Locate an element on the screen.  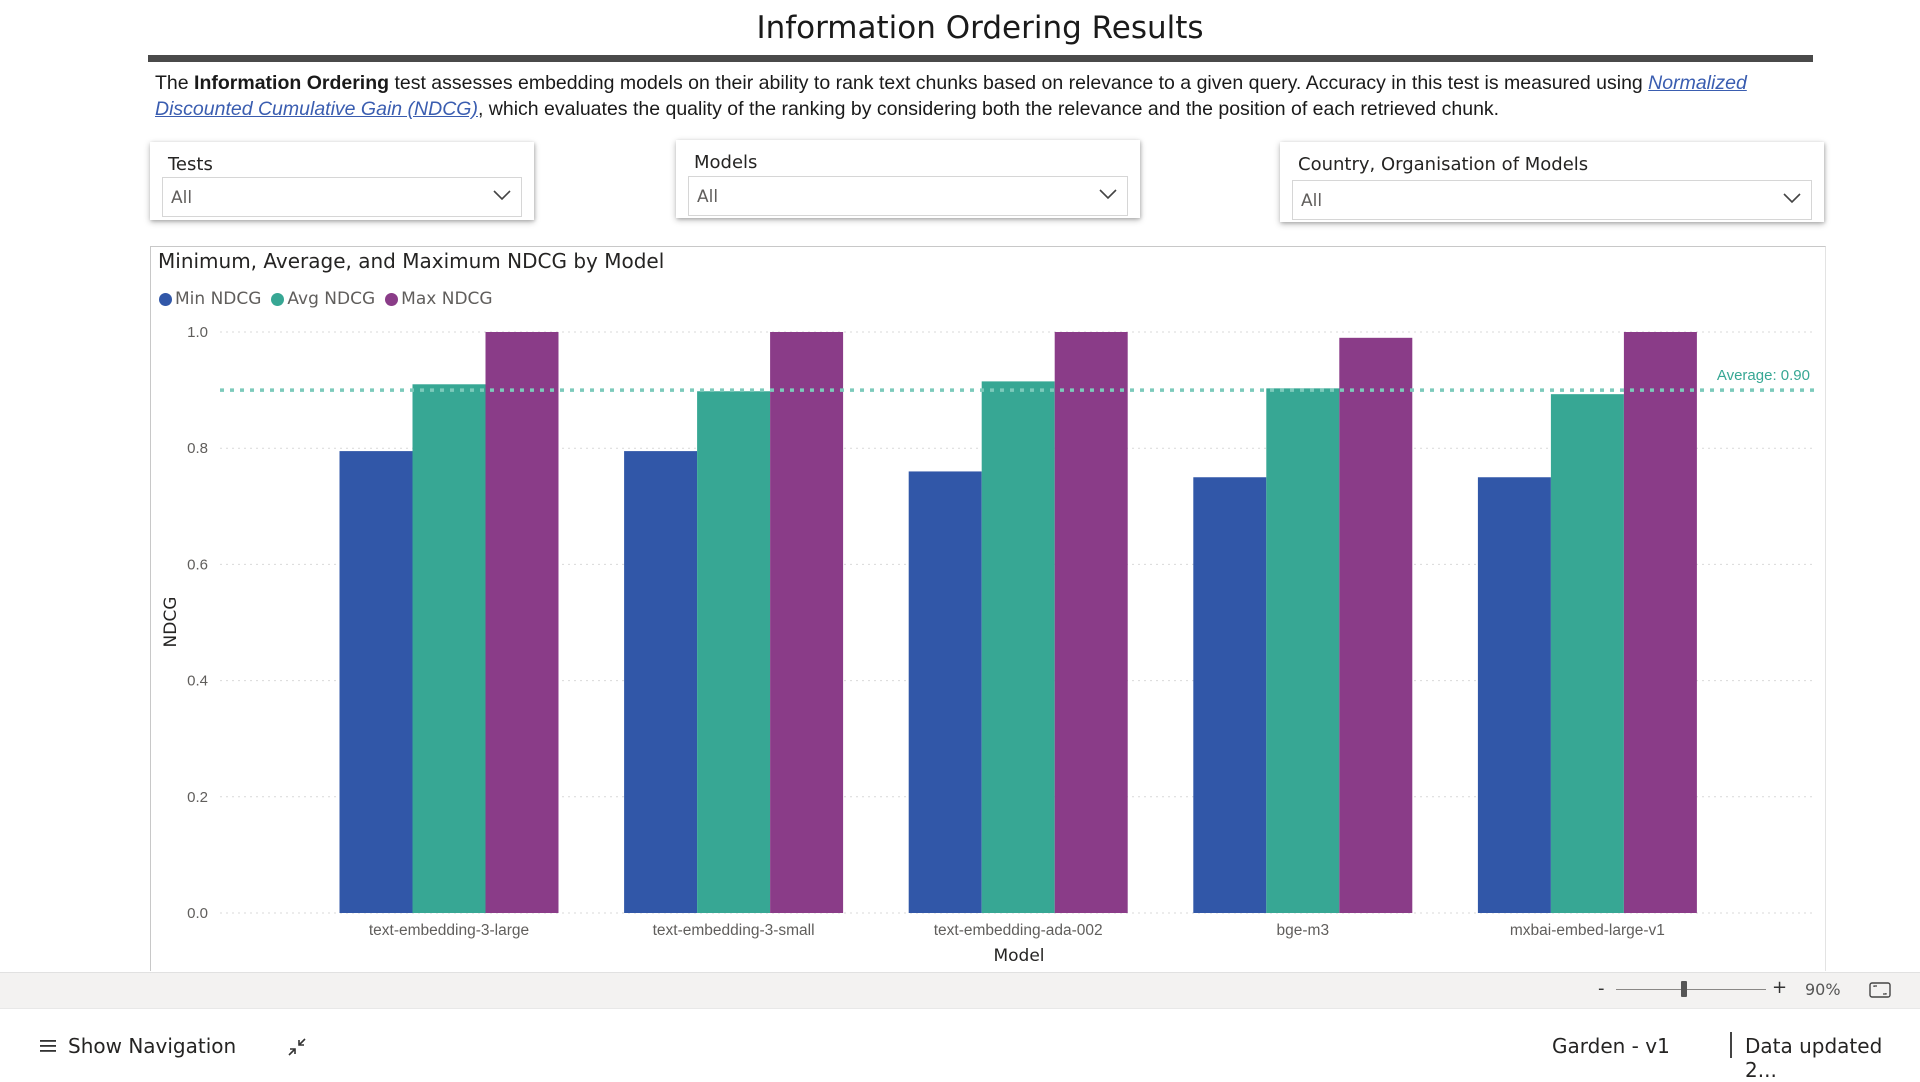
y-tick-label: 0.2 is located at coordinates (197, 797).